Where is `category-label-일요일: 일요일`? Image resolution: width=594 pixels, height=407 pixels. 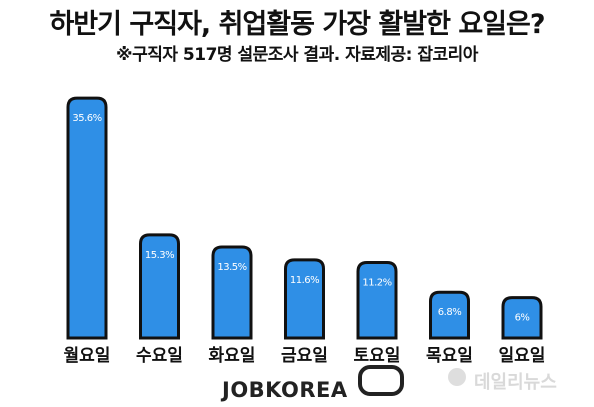
category-label-일요일: 일요일 is located at coordinates (522, 356).